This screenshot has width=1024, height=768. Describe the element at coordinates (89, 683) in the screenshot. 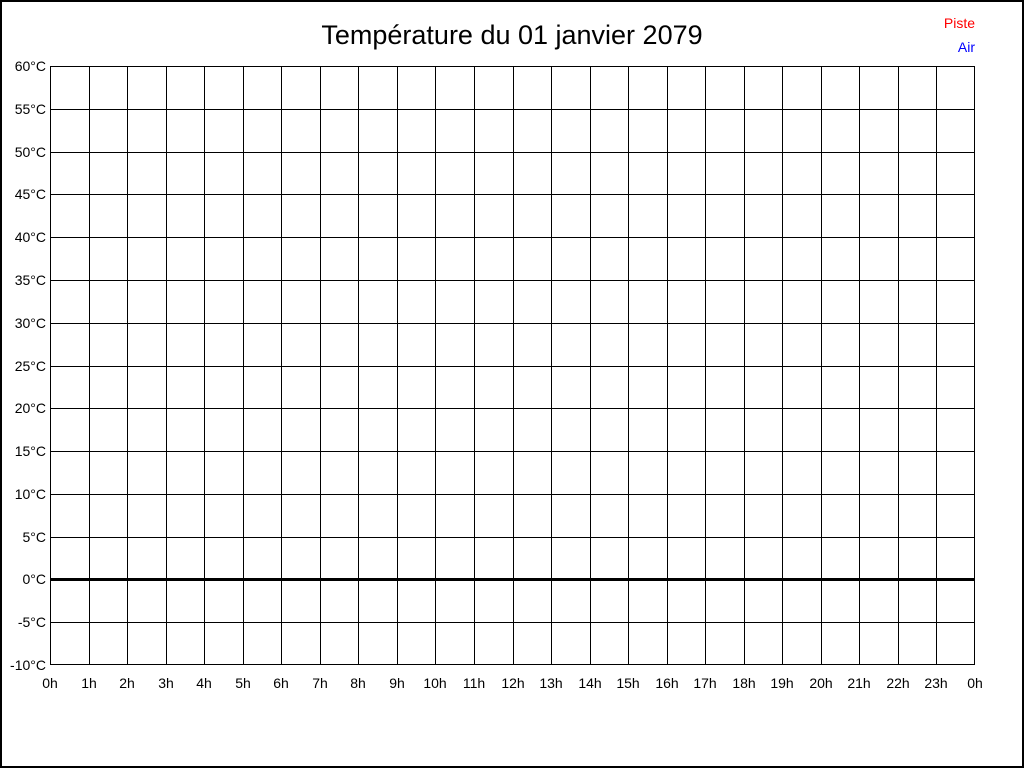

I see `x-tick-label: 1h` at that location.